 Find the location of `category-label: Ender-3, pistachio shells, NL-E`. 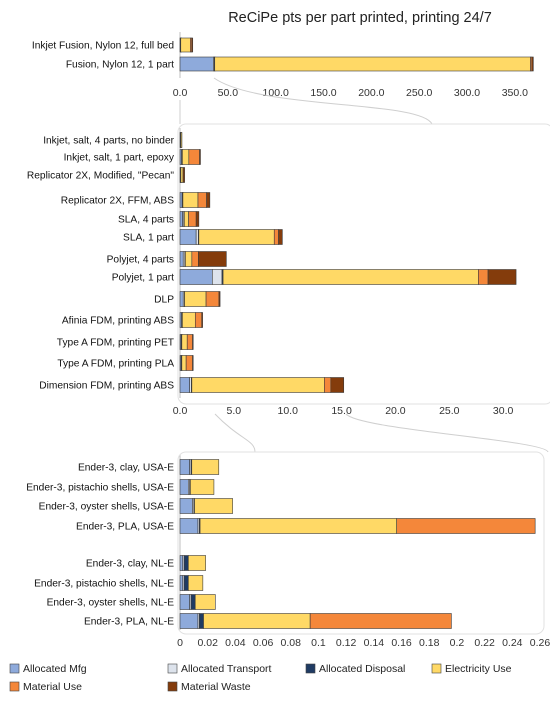

category-label: Ender-3, pistachio shells, NL-E is located at coordinates (104, 584).